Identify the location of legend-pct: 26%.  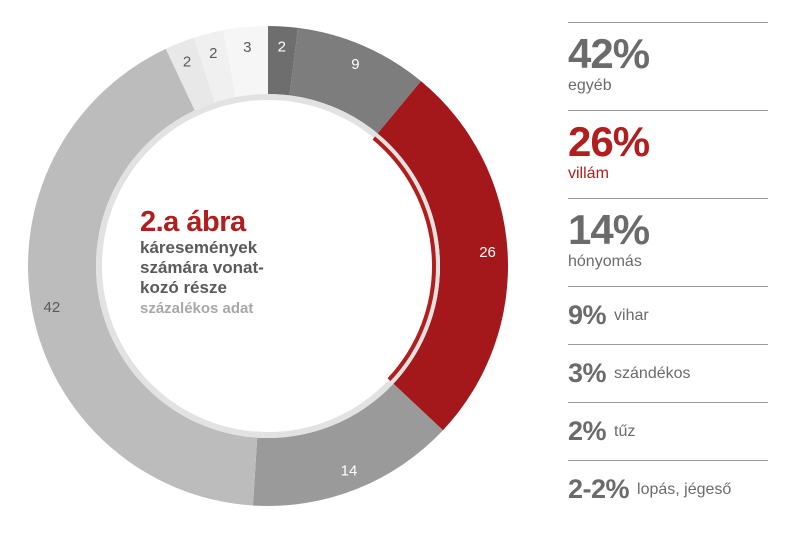
(609, 141).